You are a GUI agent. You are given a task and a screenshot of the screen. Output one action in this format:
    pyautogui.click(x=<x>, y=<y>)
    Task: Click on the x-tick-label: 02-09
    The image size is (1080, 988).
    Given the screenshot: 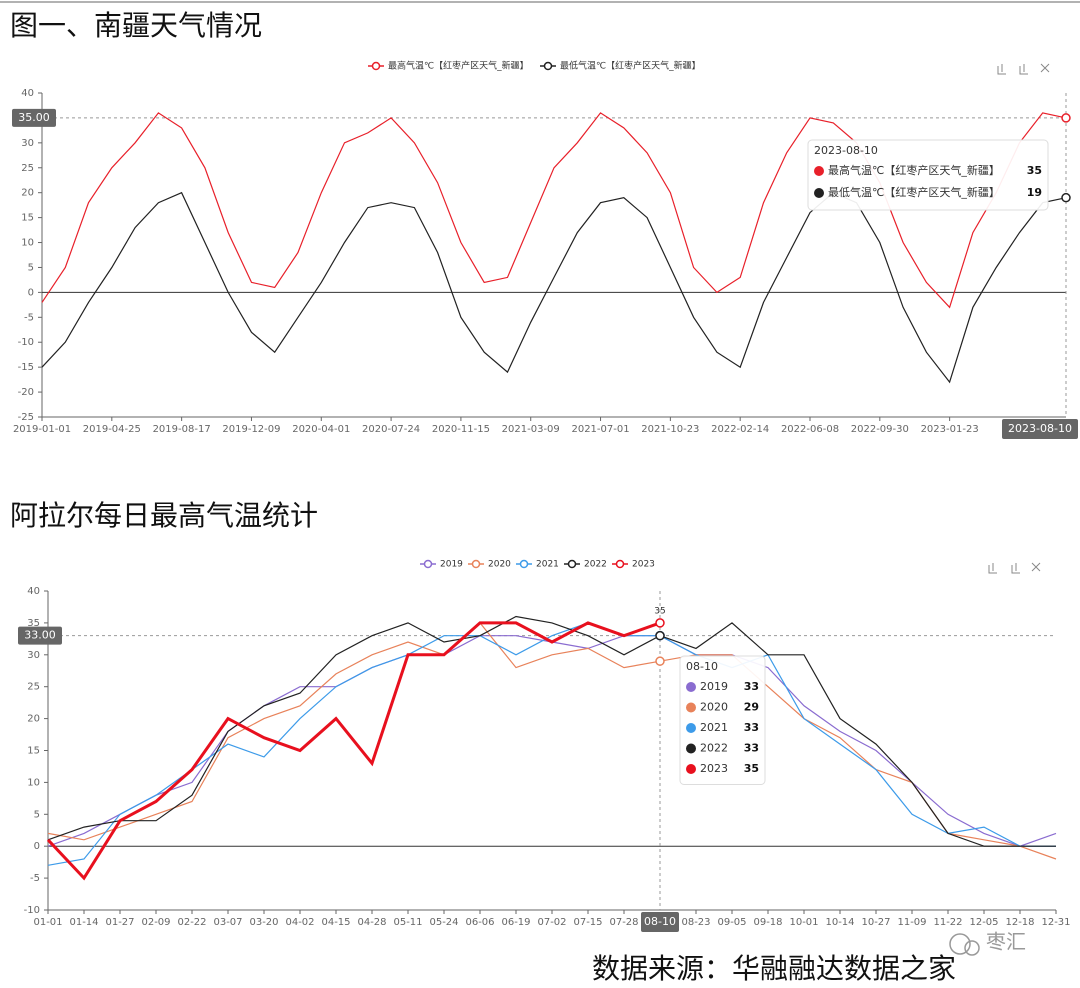 What is the action you would take?
    pyautogui.click(x=155, y=922)
    